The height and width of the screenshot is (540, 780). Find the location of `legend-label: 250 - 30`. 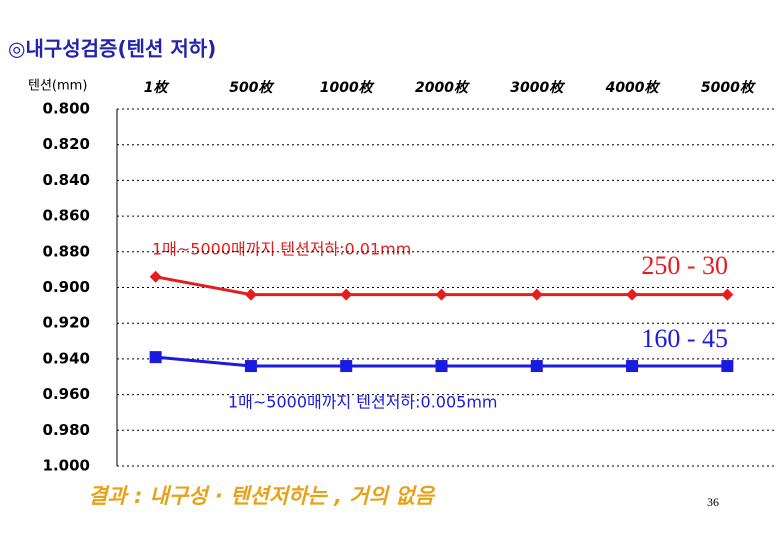

legend-label: 250 - 30 is located at coordinates (684, 265).